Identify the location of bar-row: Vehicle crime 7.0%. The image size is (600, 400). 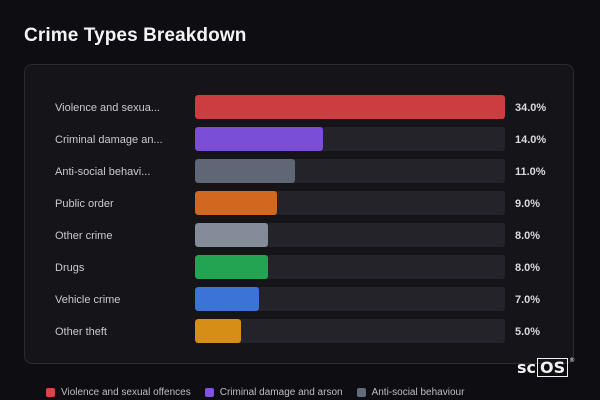
(299, 300).